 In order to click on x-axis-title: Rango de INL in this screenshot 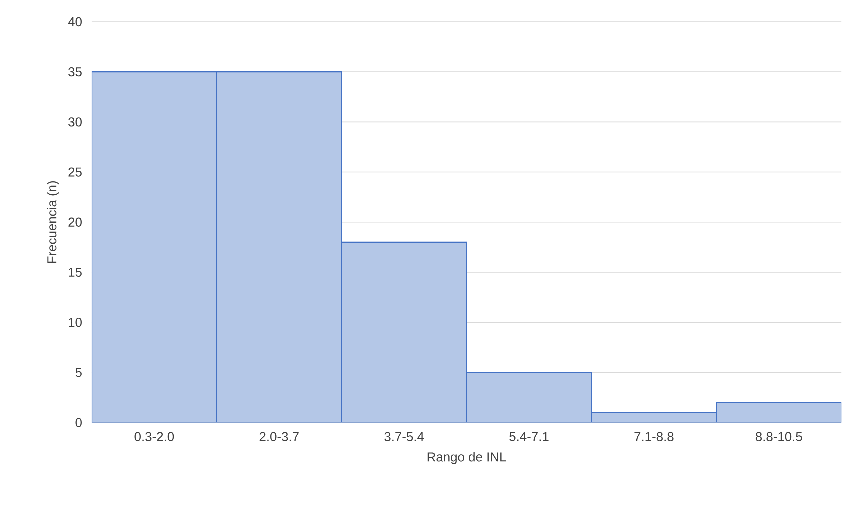, I will do `click(467, 458)`.